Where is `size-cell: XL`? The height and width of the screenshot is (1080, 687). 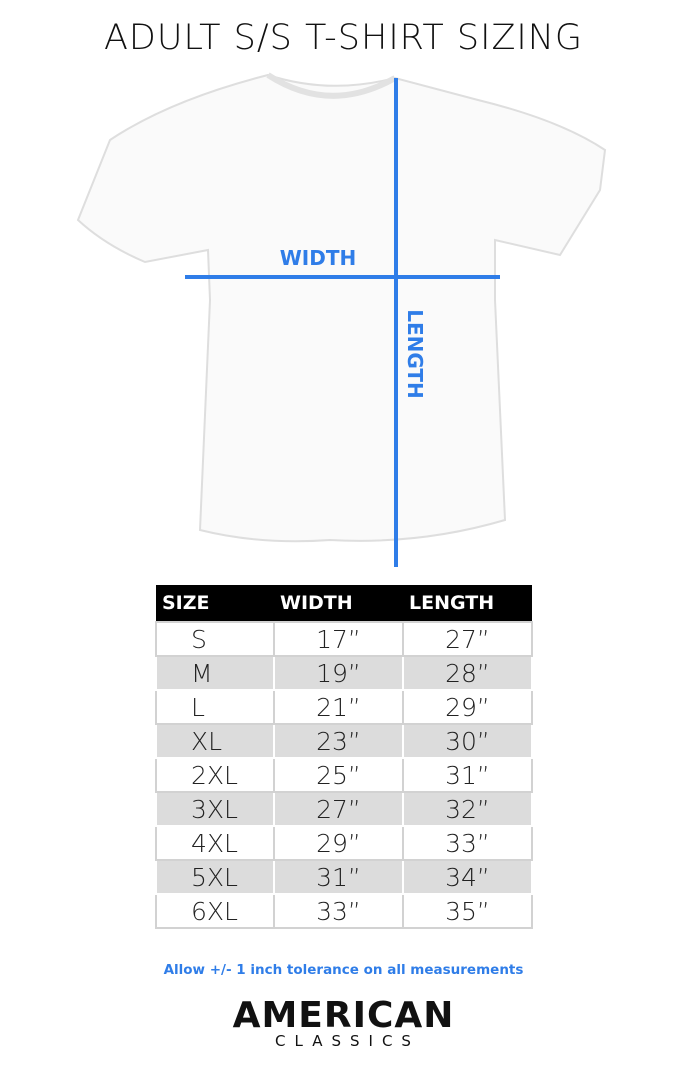 size-cell: XL is located at coordinates (215, 741).